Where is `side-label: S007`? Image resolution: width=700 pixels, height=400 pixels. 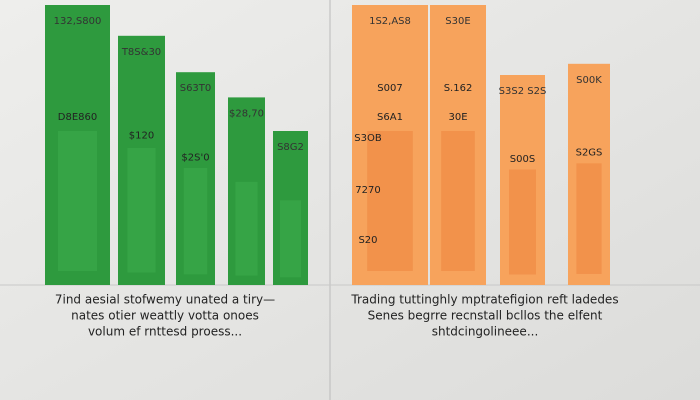 side-label: S007 is located at coordinates (389, 88).